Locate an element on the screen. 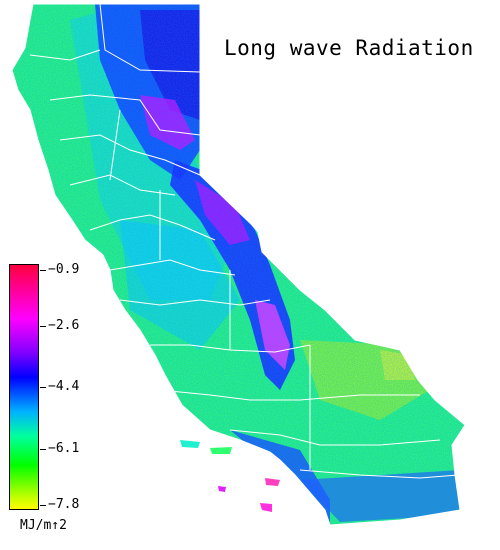  legend-colorbar is located at coordinates (24, 387).